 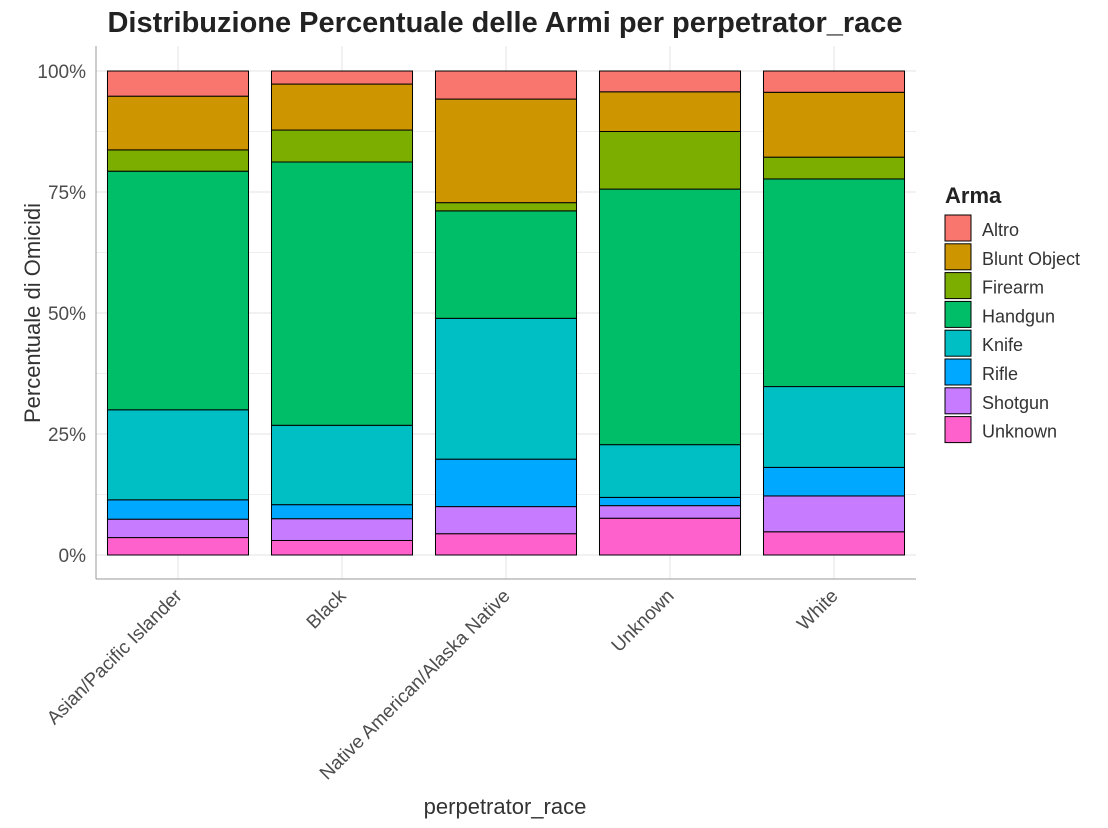 I want to click on legend-title: Arma, so click(x=973, y=195).